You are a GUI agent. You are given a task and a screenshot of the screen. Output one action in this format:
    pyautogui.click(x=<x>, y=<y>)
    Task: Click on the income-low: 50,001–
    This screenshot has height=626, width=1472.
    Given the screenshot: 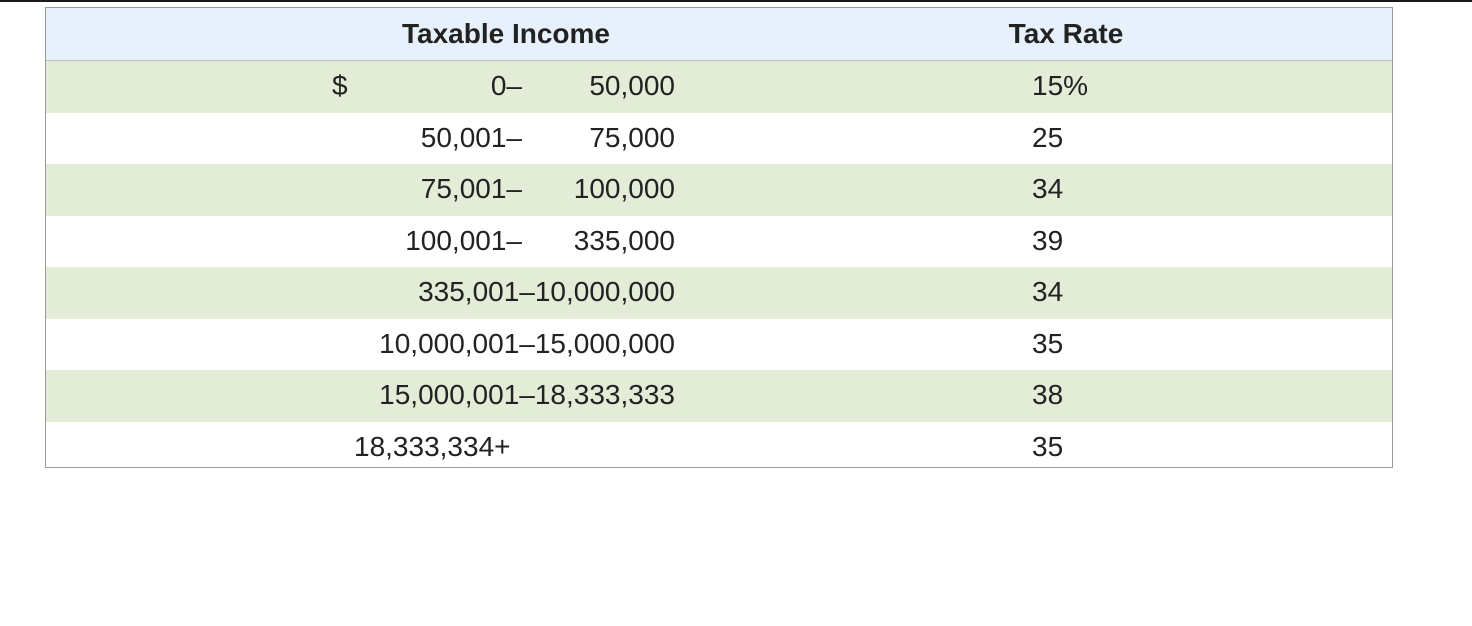 What is the action you would take?
    pyautogui.click(x=471, y=137)
    